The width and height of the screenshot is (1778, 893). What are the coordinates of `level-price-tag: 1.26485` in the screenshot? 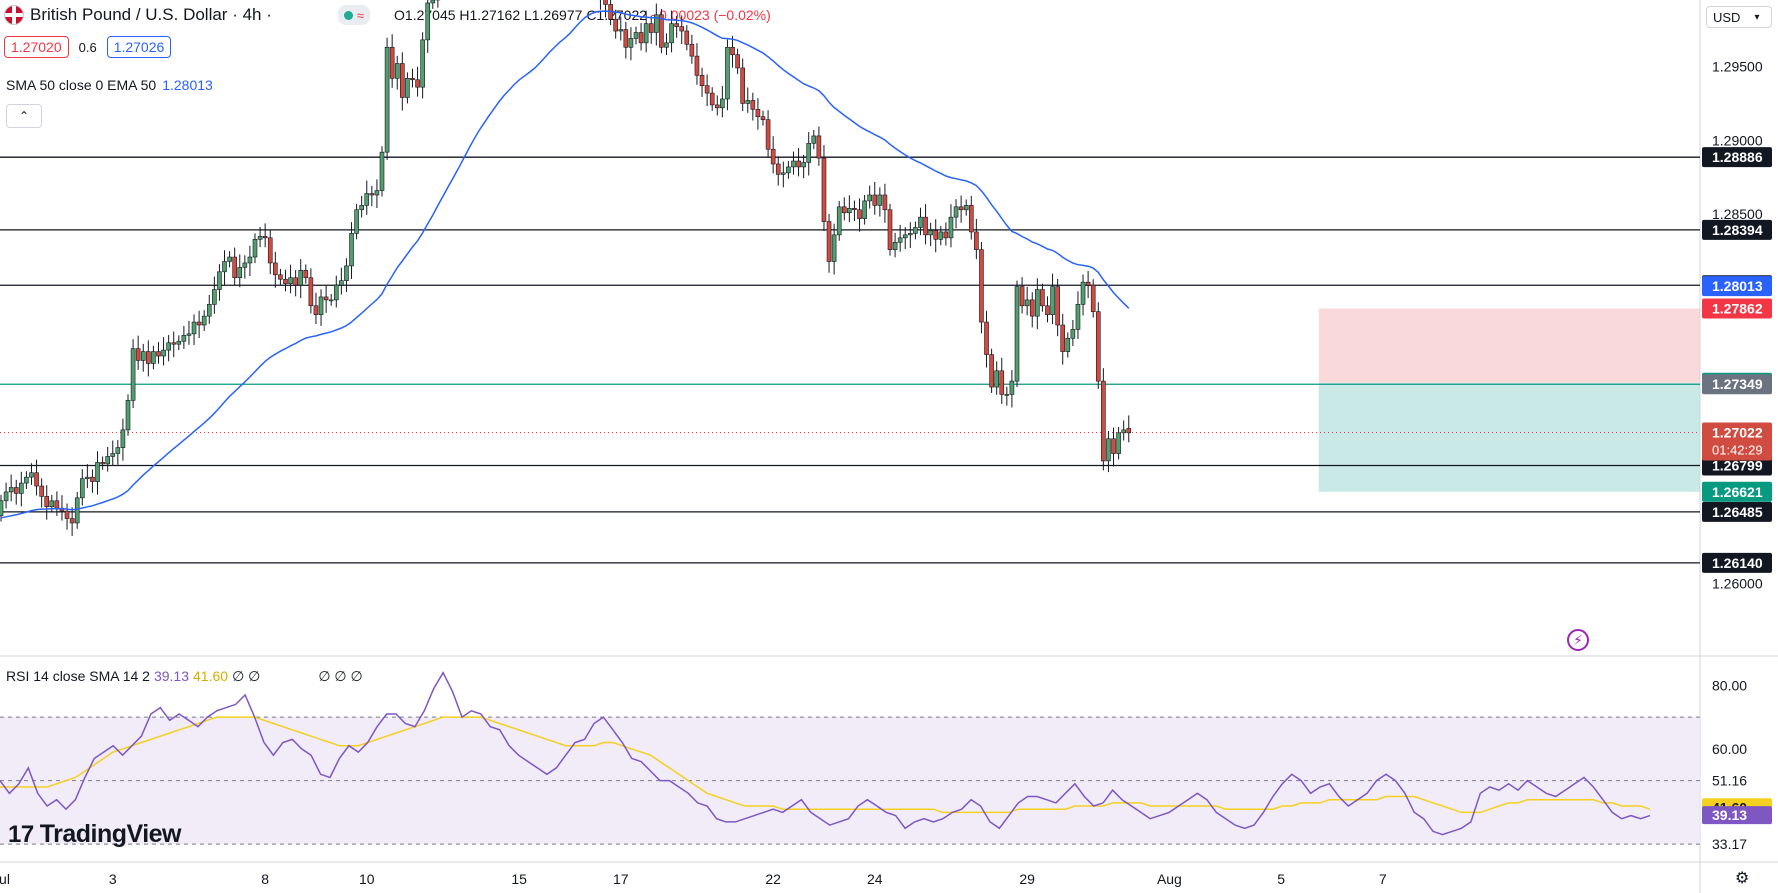 It's located at (1737, 512).